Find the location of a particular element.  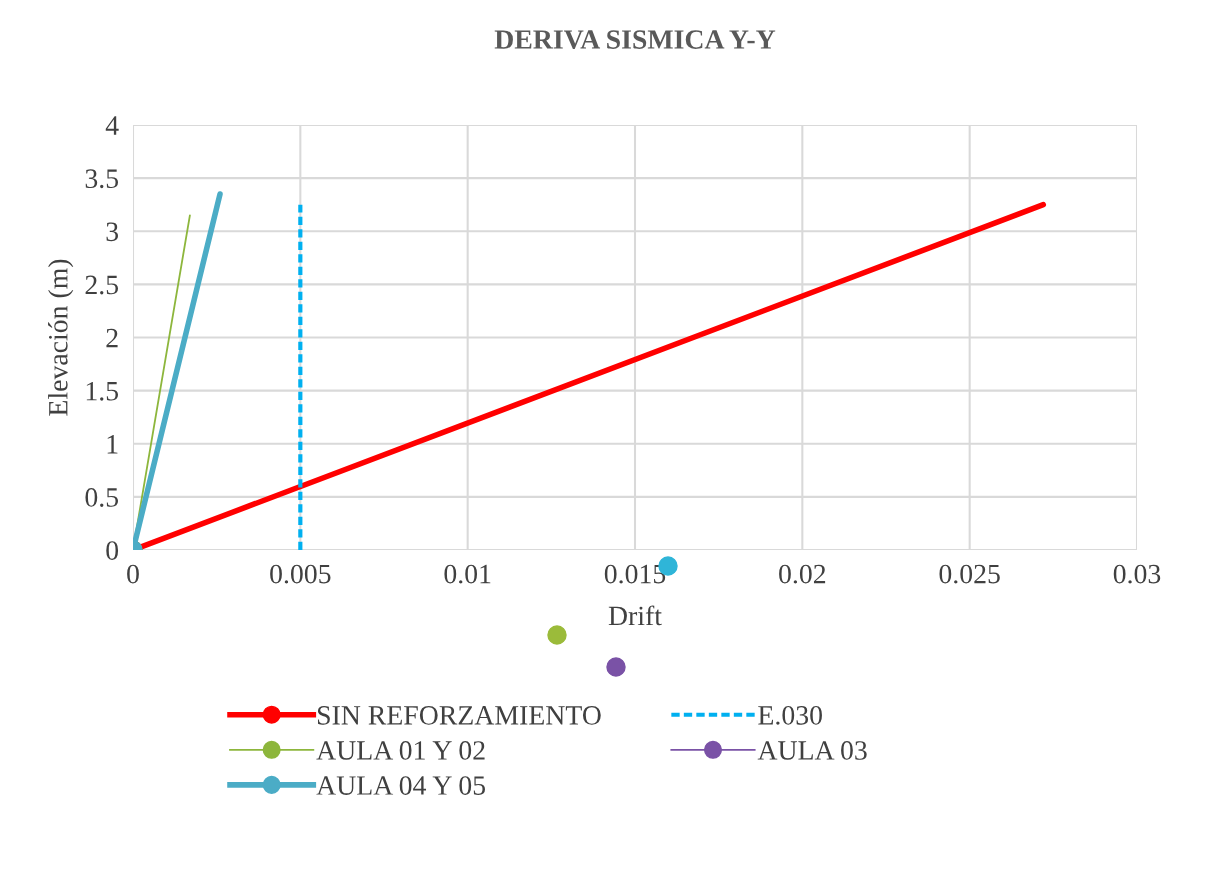

x-tick-label: 0.02 is located at coordinates (802, 574).